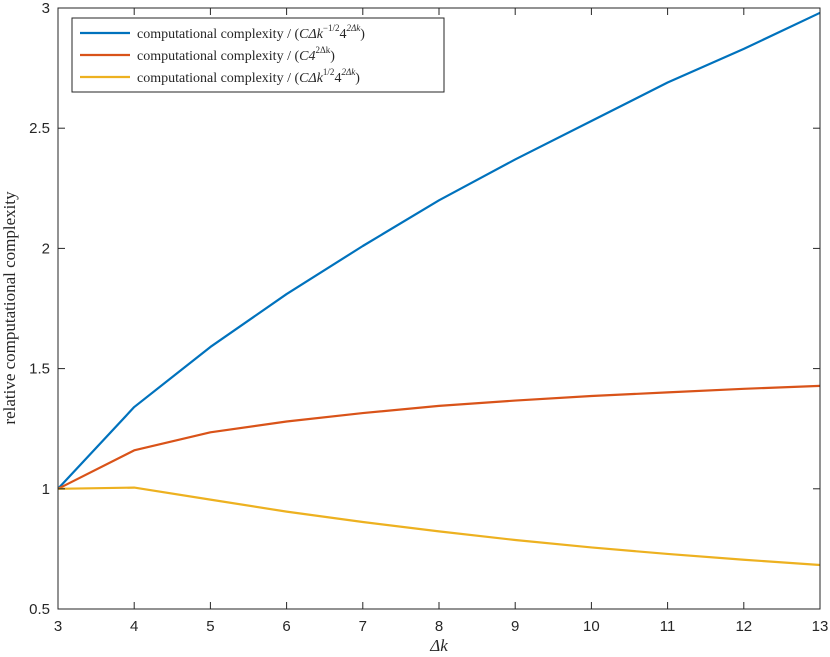 The width and height of the screenshot is (830, 657). I want to click on x-tick-label: 10, so click(591, 626).